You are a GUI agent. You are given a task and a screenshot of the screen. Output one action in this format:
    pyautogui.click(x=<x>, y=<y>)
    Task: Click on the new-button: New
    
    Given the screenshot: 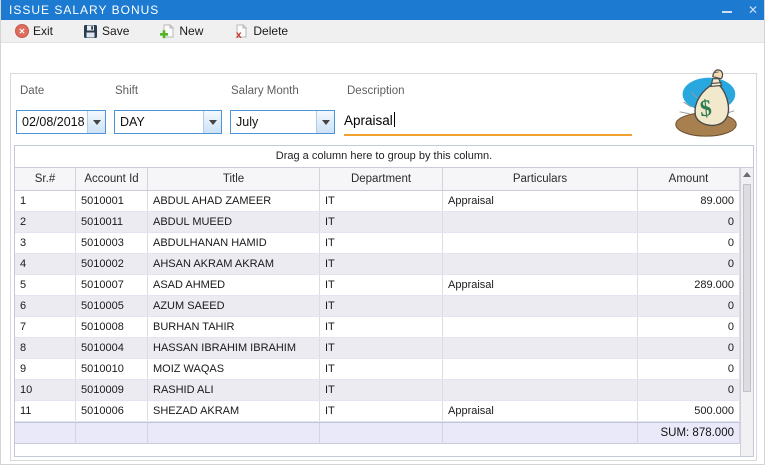 What is the action you would take?
    pyautogui.click(x=181, y=31)
    